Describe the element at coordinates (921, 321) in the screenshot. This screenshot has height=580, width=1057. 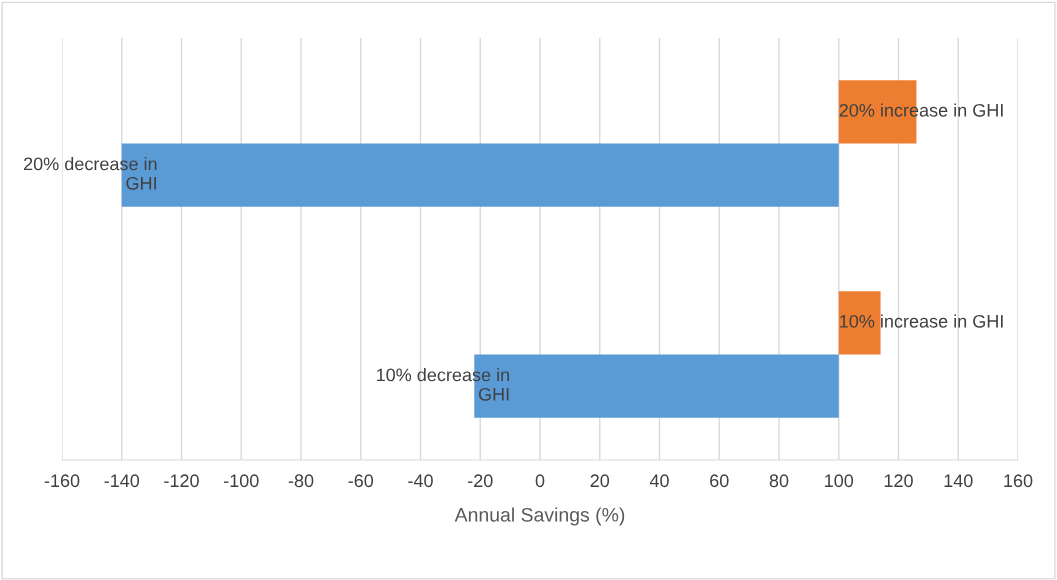
I see `annotation: 10% increase in GHI` at that location.